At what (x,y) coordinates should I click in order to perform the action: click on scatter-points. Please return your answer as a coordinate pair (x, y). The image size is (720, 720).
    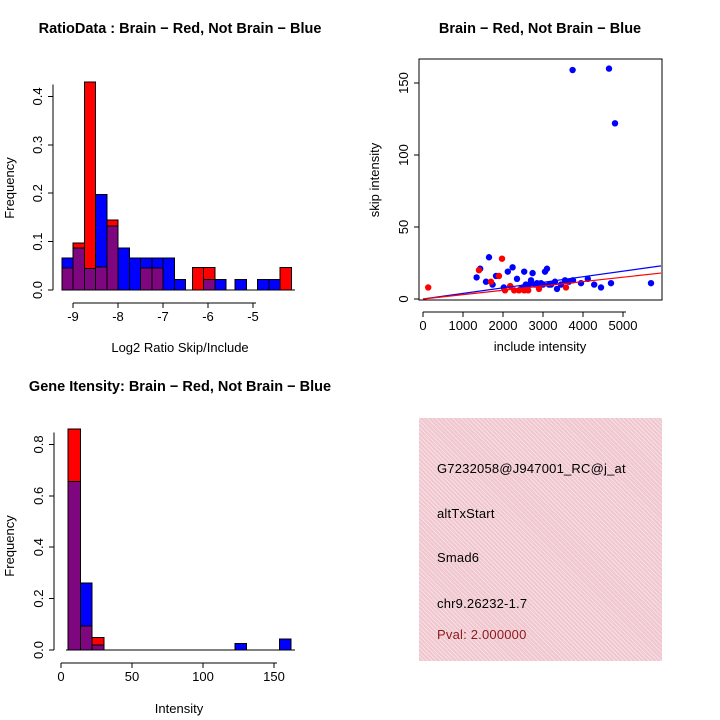
    Looking at the image, I should click on (540, 179).